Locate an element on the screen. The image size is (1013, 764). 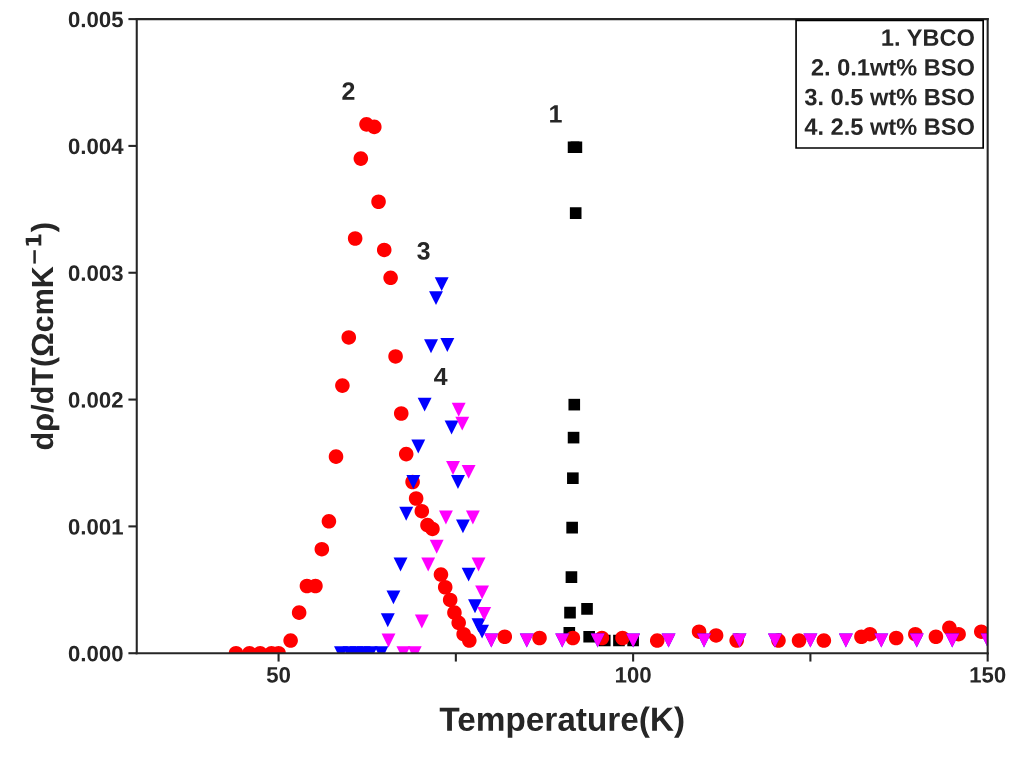
series-label: 3 is located at coordinates (423, 251).